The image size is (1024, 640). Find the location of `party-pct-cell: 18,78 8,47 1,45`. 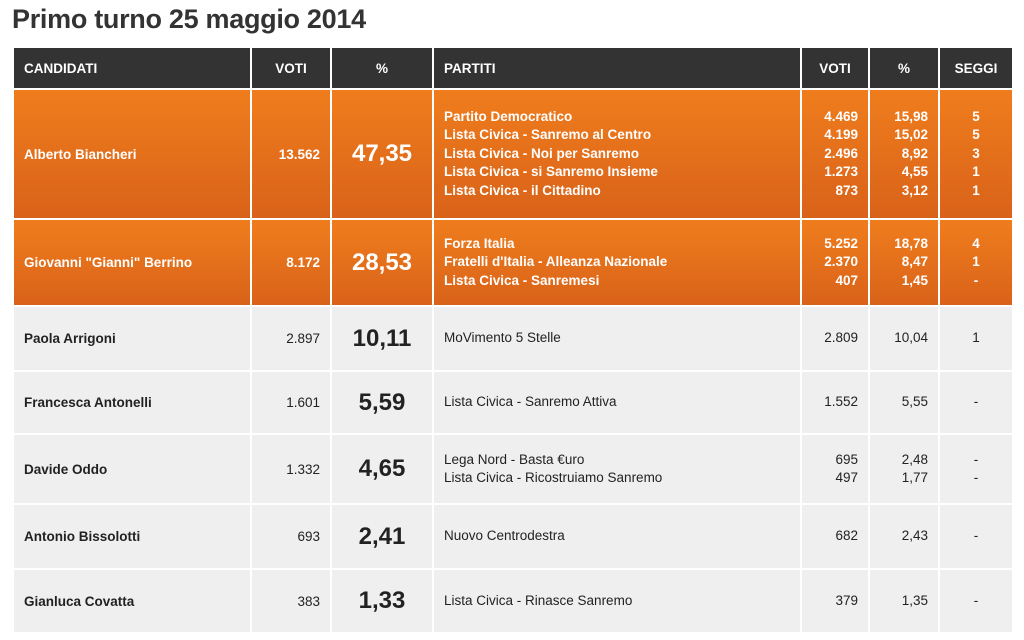

party-pct-cell: 18,78 8,47 1,45 is located at coordinates (904, 262).